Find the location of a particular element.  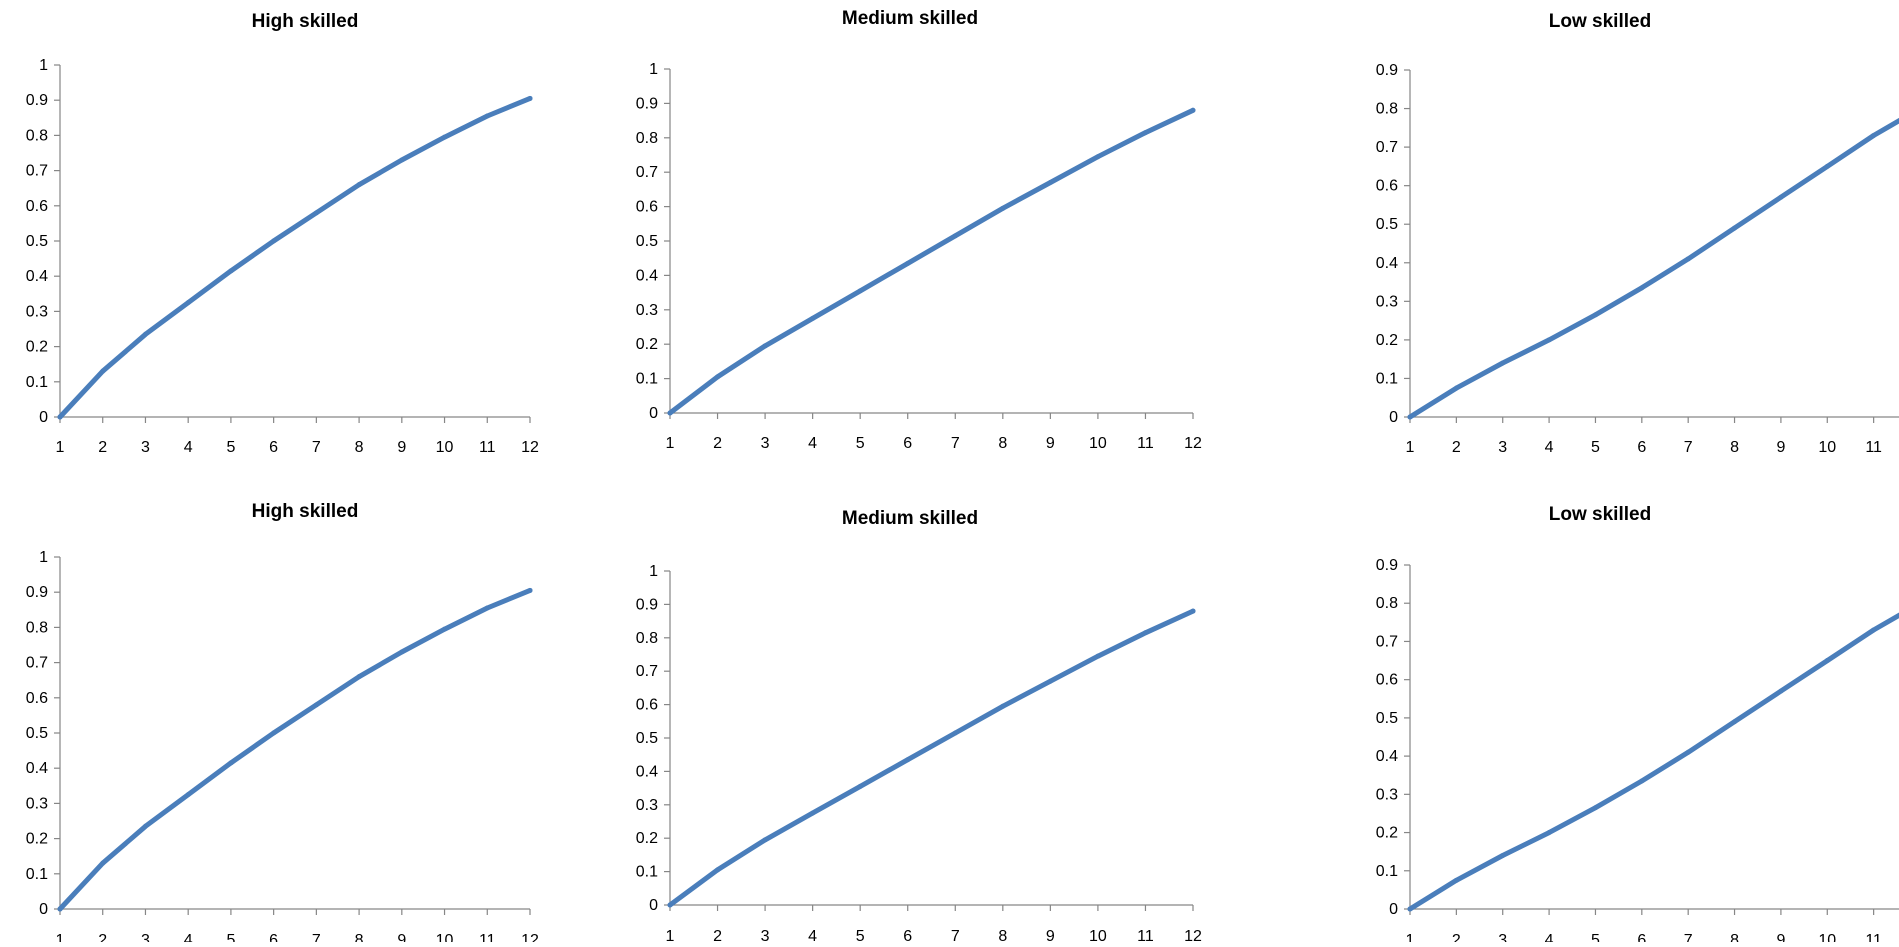

x-tick-label: 5 is located at coordinates (230, 447).